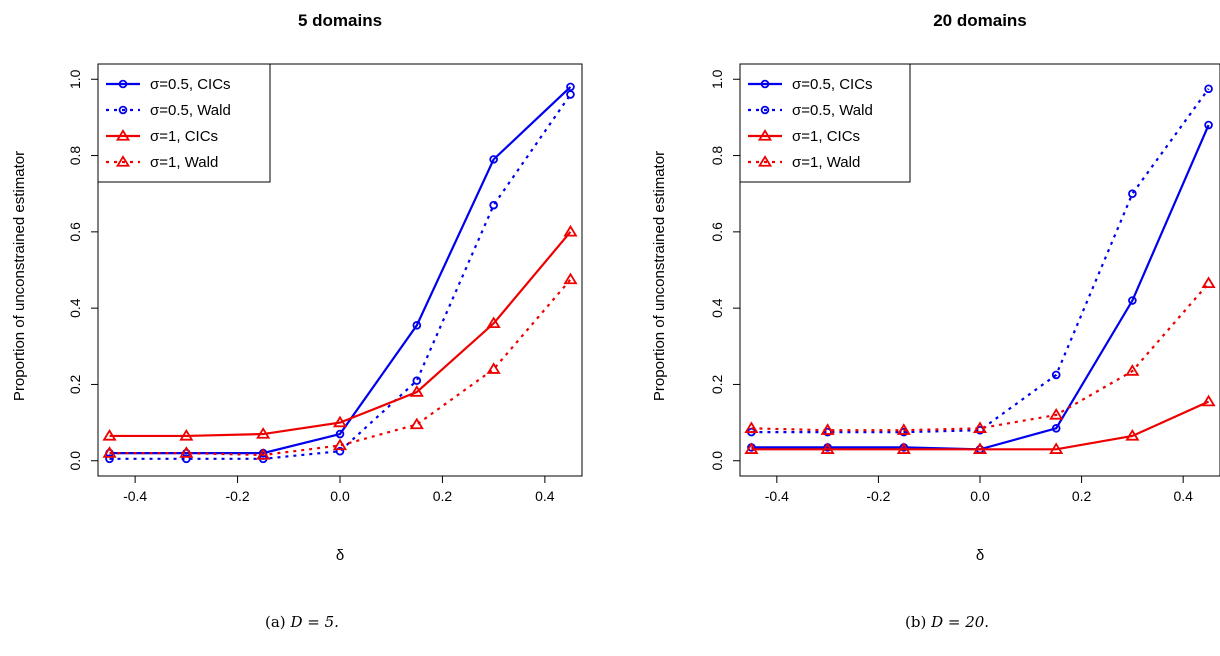  Describe the element at coordinates (826, 162) in the screenshot. I see `legend-label: σ=1, Wald` at that location.